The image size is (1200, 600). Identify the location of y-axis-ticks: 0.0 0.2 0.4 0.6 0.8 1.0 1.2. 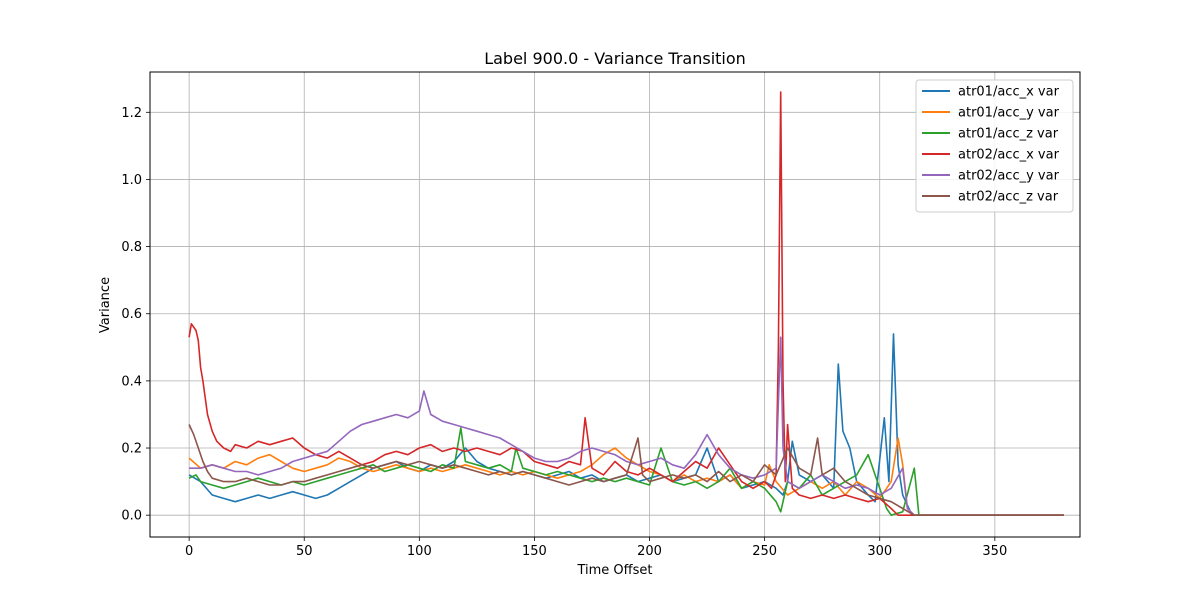
(135, 315).